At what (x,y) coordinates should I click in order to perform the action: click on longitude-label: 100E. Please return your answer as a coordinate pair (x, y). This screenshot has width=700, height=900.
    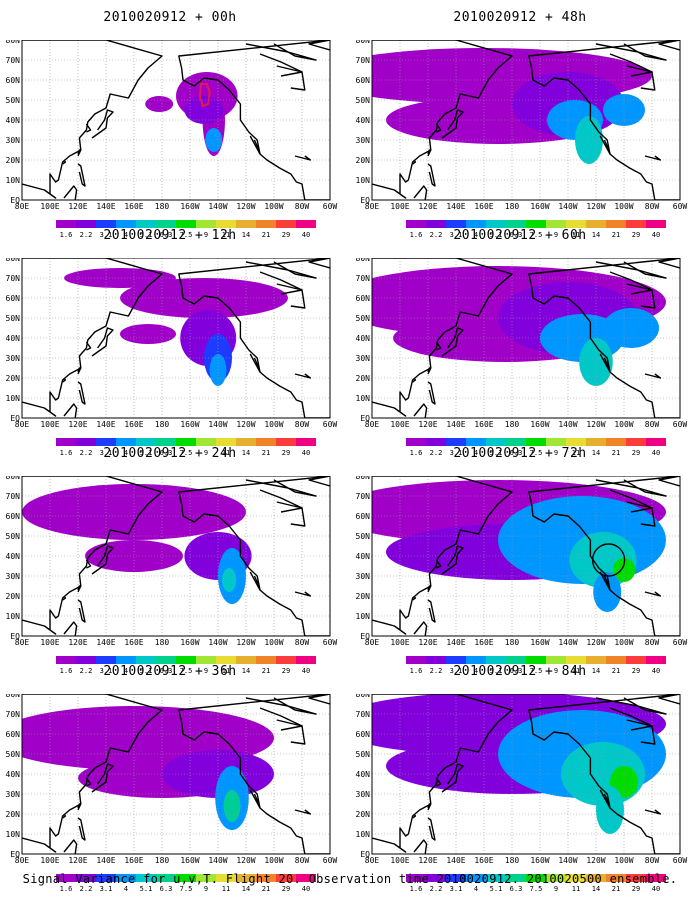
    Looking at the image, I should click on (49, 860).